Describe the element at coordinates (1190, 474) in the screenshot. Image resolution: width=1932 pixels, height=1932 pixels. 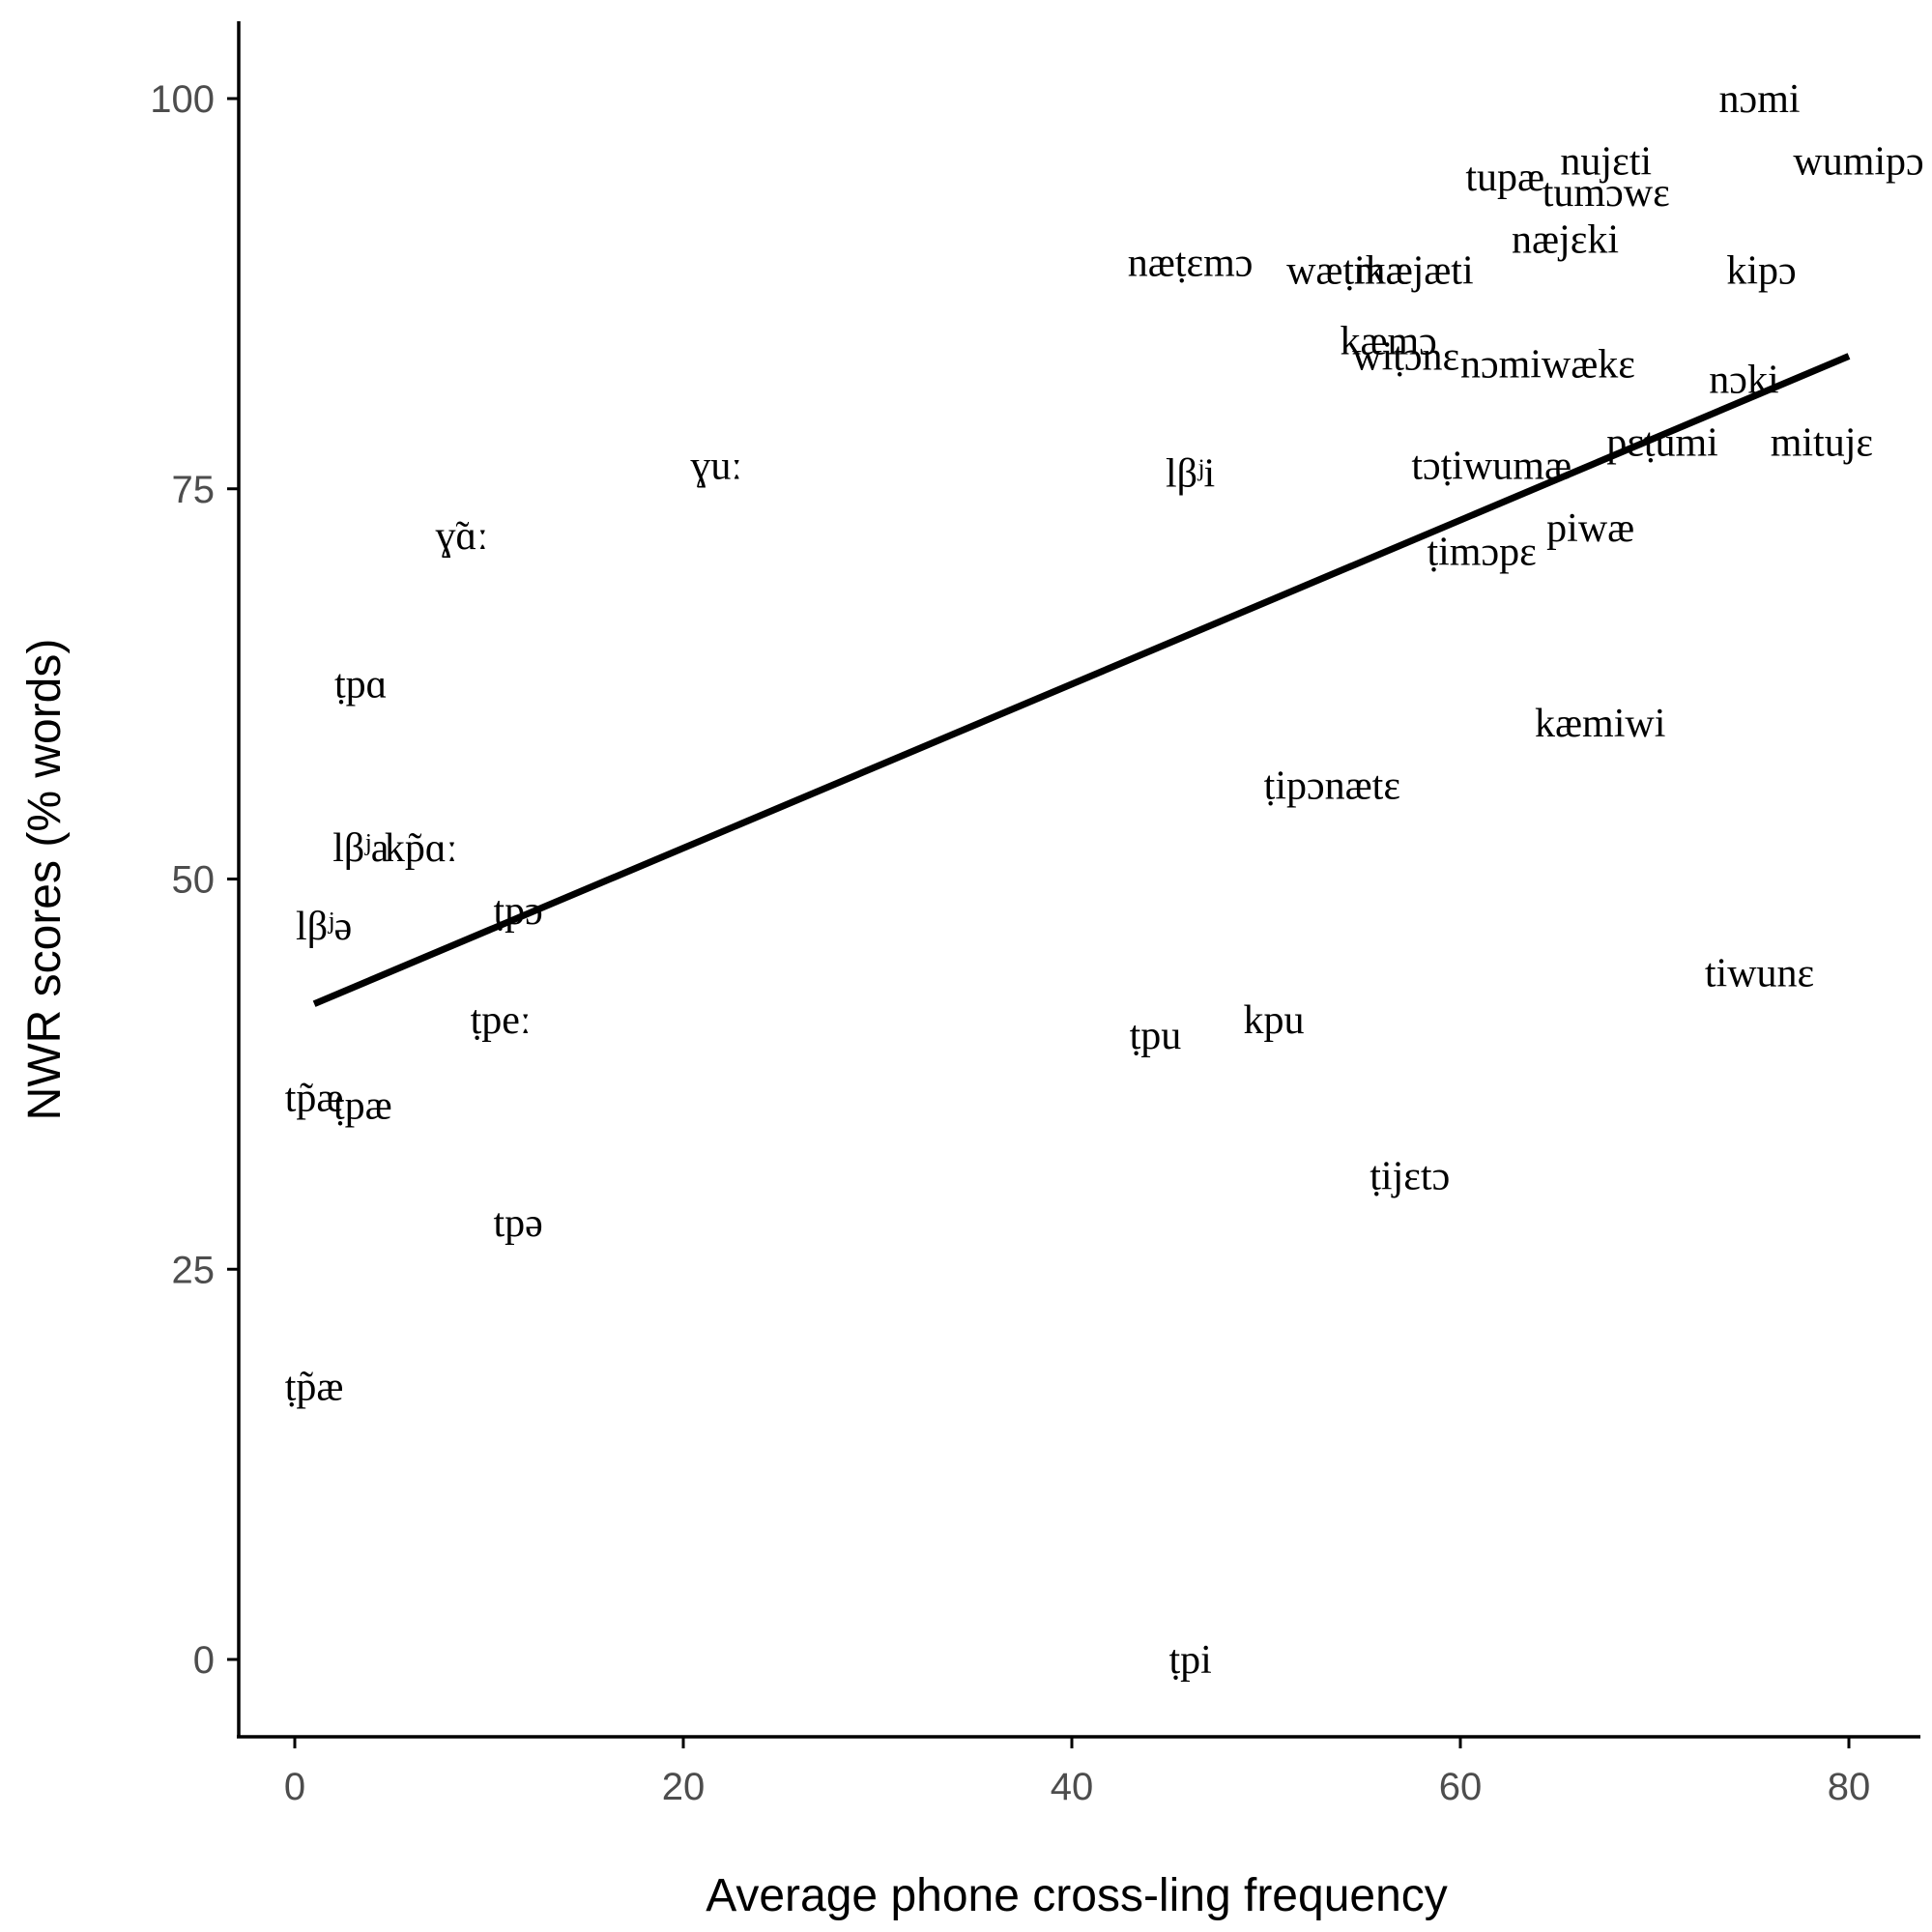
I see `data-point-label: lβʲi` at that location.